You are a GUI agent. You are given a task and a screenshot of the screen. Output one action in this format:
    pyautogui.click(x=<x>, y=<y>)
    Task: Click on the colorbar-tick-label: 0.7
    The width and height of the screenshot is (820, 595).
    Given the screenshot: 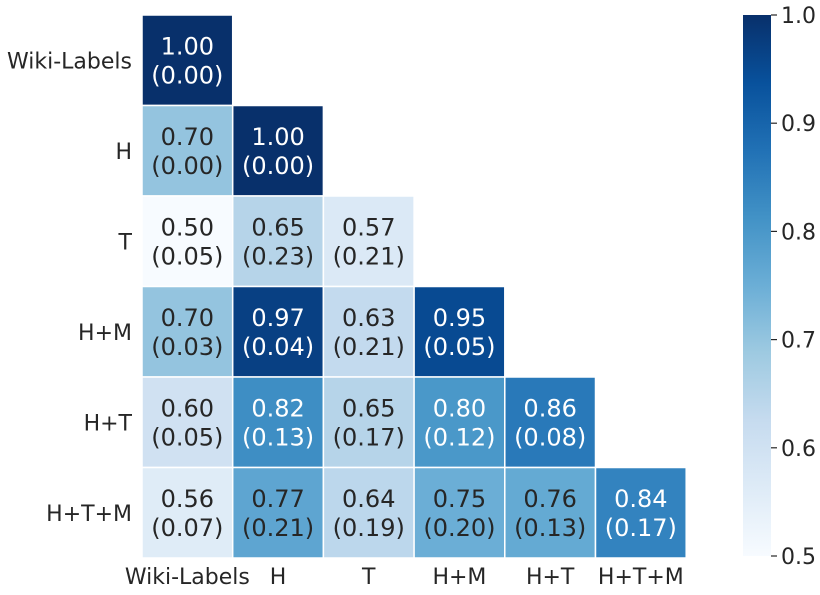 What is the action you would take?
    pyautogui.click(x=798, y=341)
    